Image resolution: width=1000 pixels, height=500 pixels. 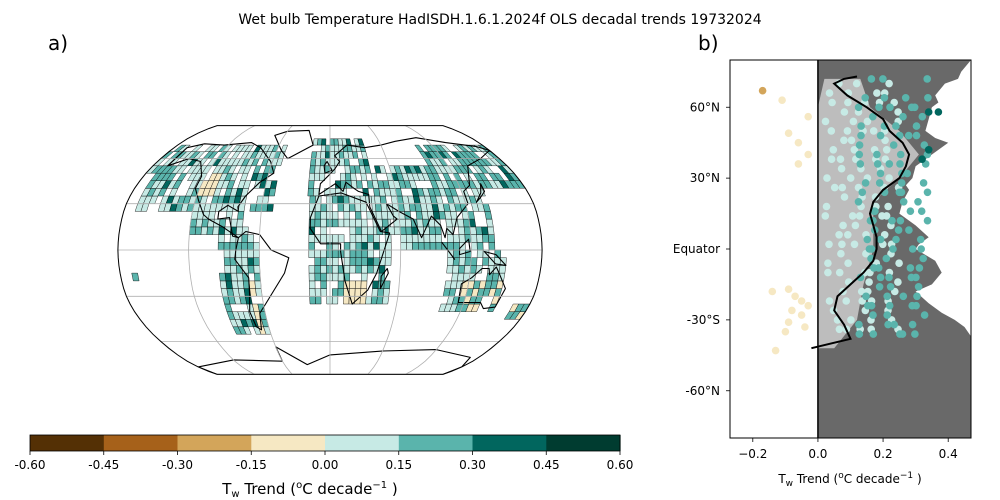 What do you see at coordinates (702, 391) in the screenshot?
I see `y-tick-label-60s: -60°N` at bounding box center [702, 391].